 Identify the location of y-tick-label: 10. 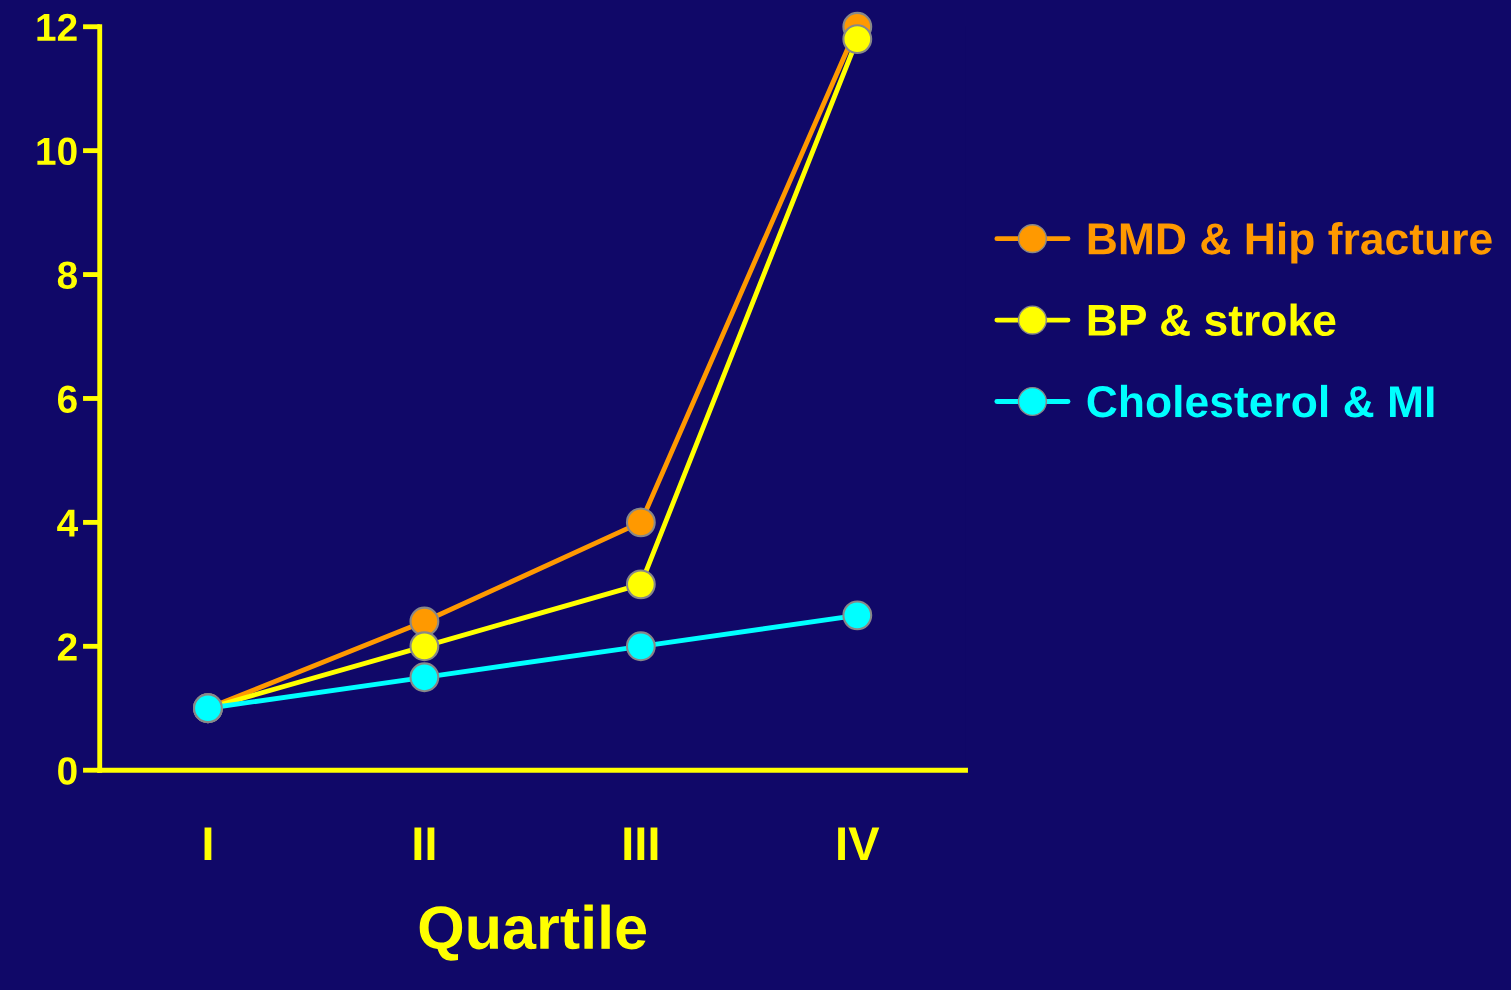
(57, 151).